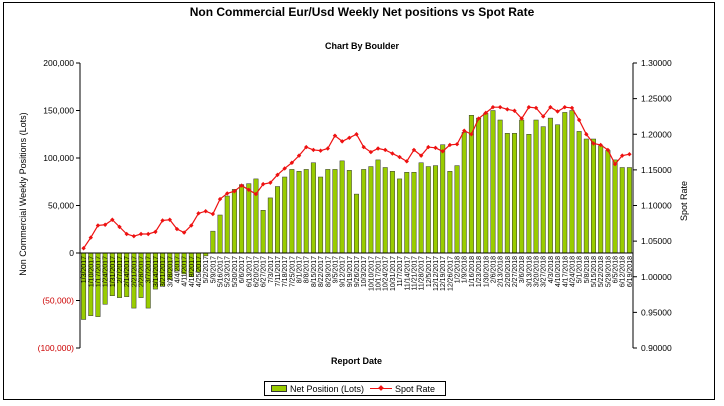  What do you see at coordinates (400, 271) in the screenshot?
I see `x-tick-label: 11/7/2017` at bounding box center [400, 271].